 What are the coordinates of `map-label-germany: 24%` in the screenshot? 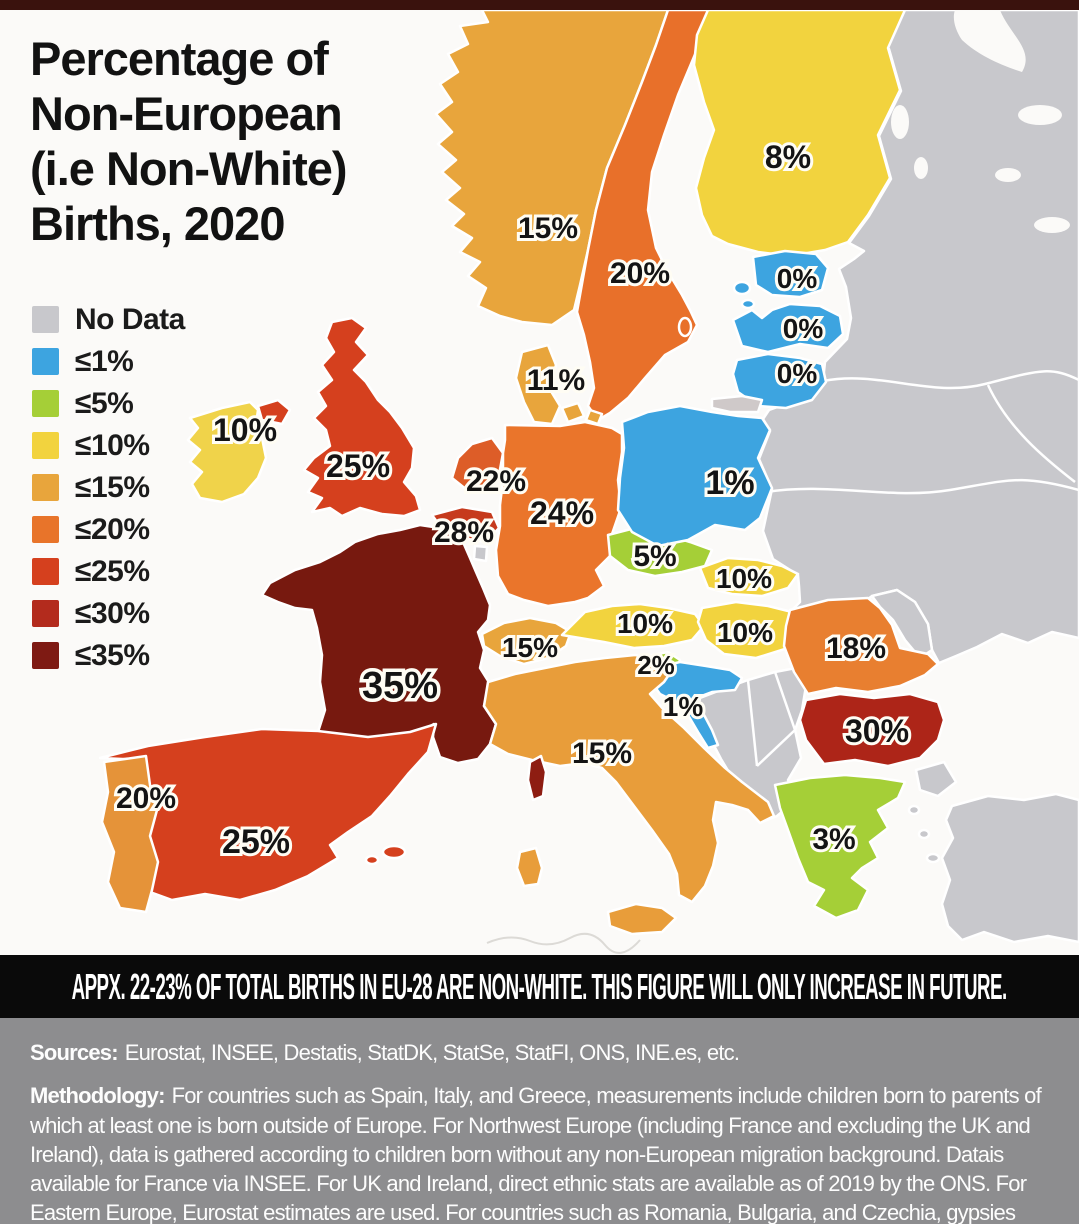 It's located at (562, 513).